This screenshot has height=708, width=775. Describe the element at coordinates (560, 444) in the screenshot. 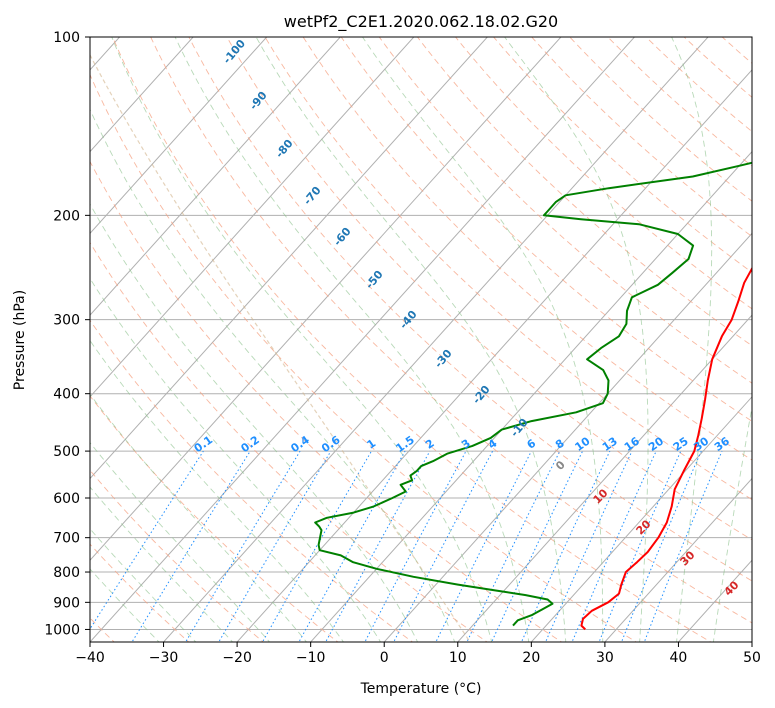

I see `mixing-ratio-label: 8` at that location.